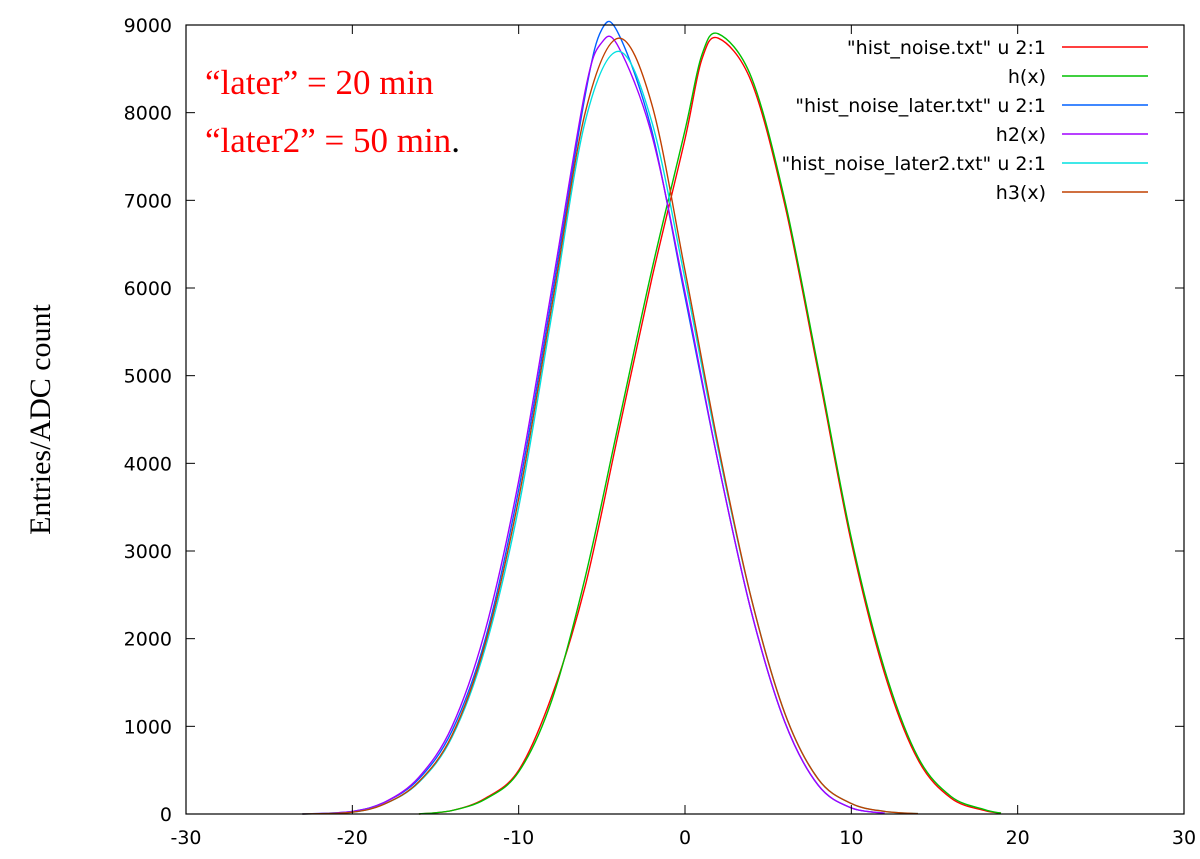  What do you see at coordinates (518, 838) in the screenshot?
I see `x-tick-label: -10` at bounding box center [518, 838].